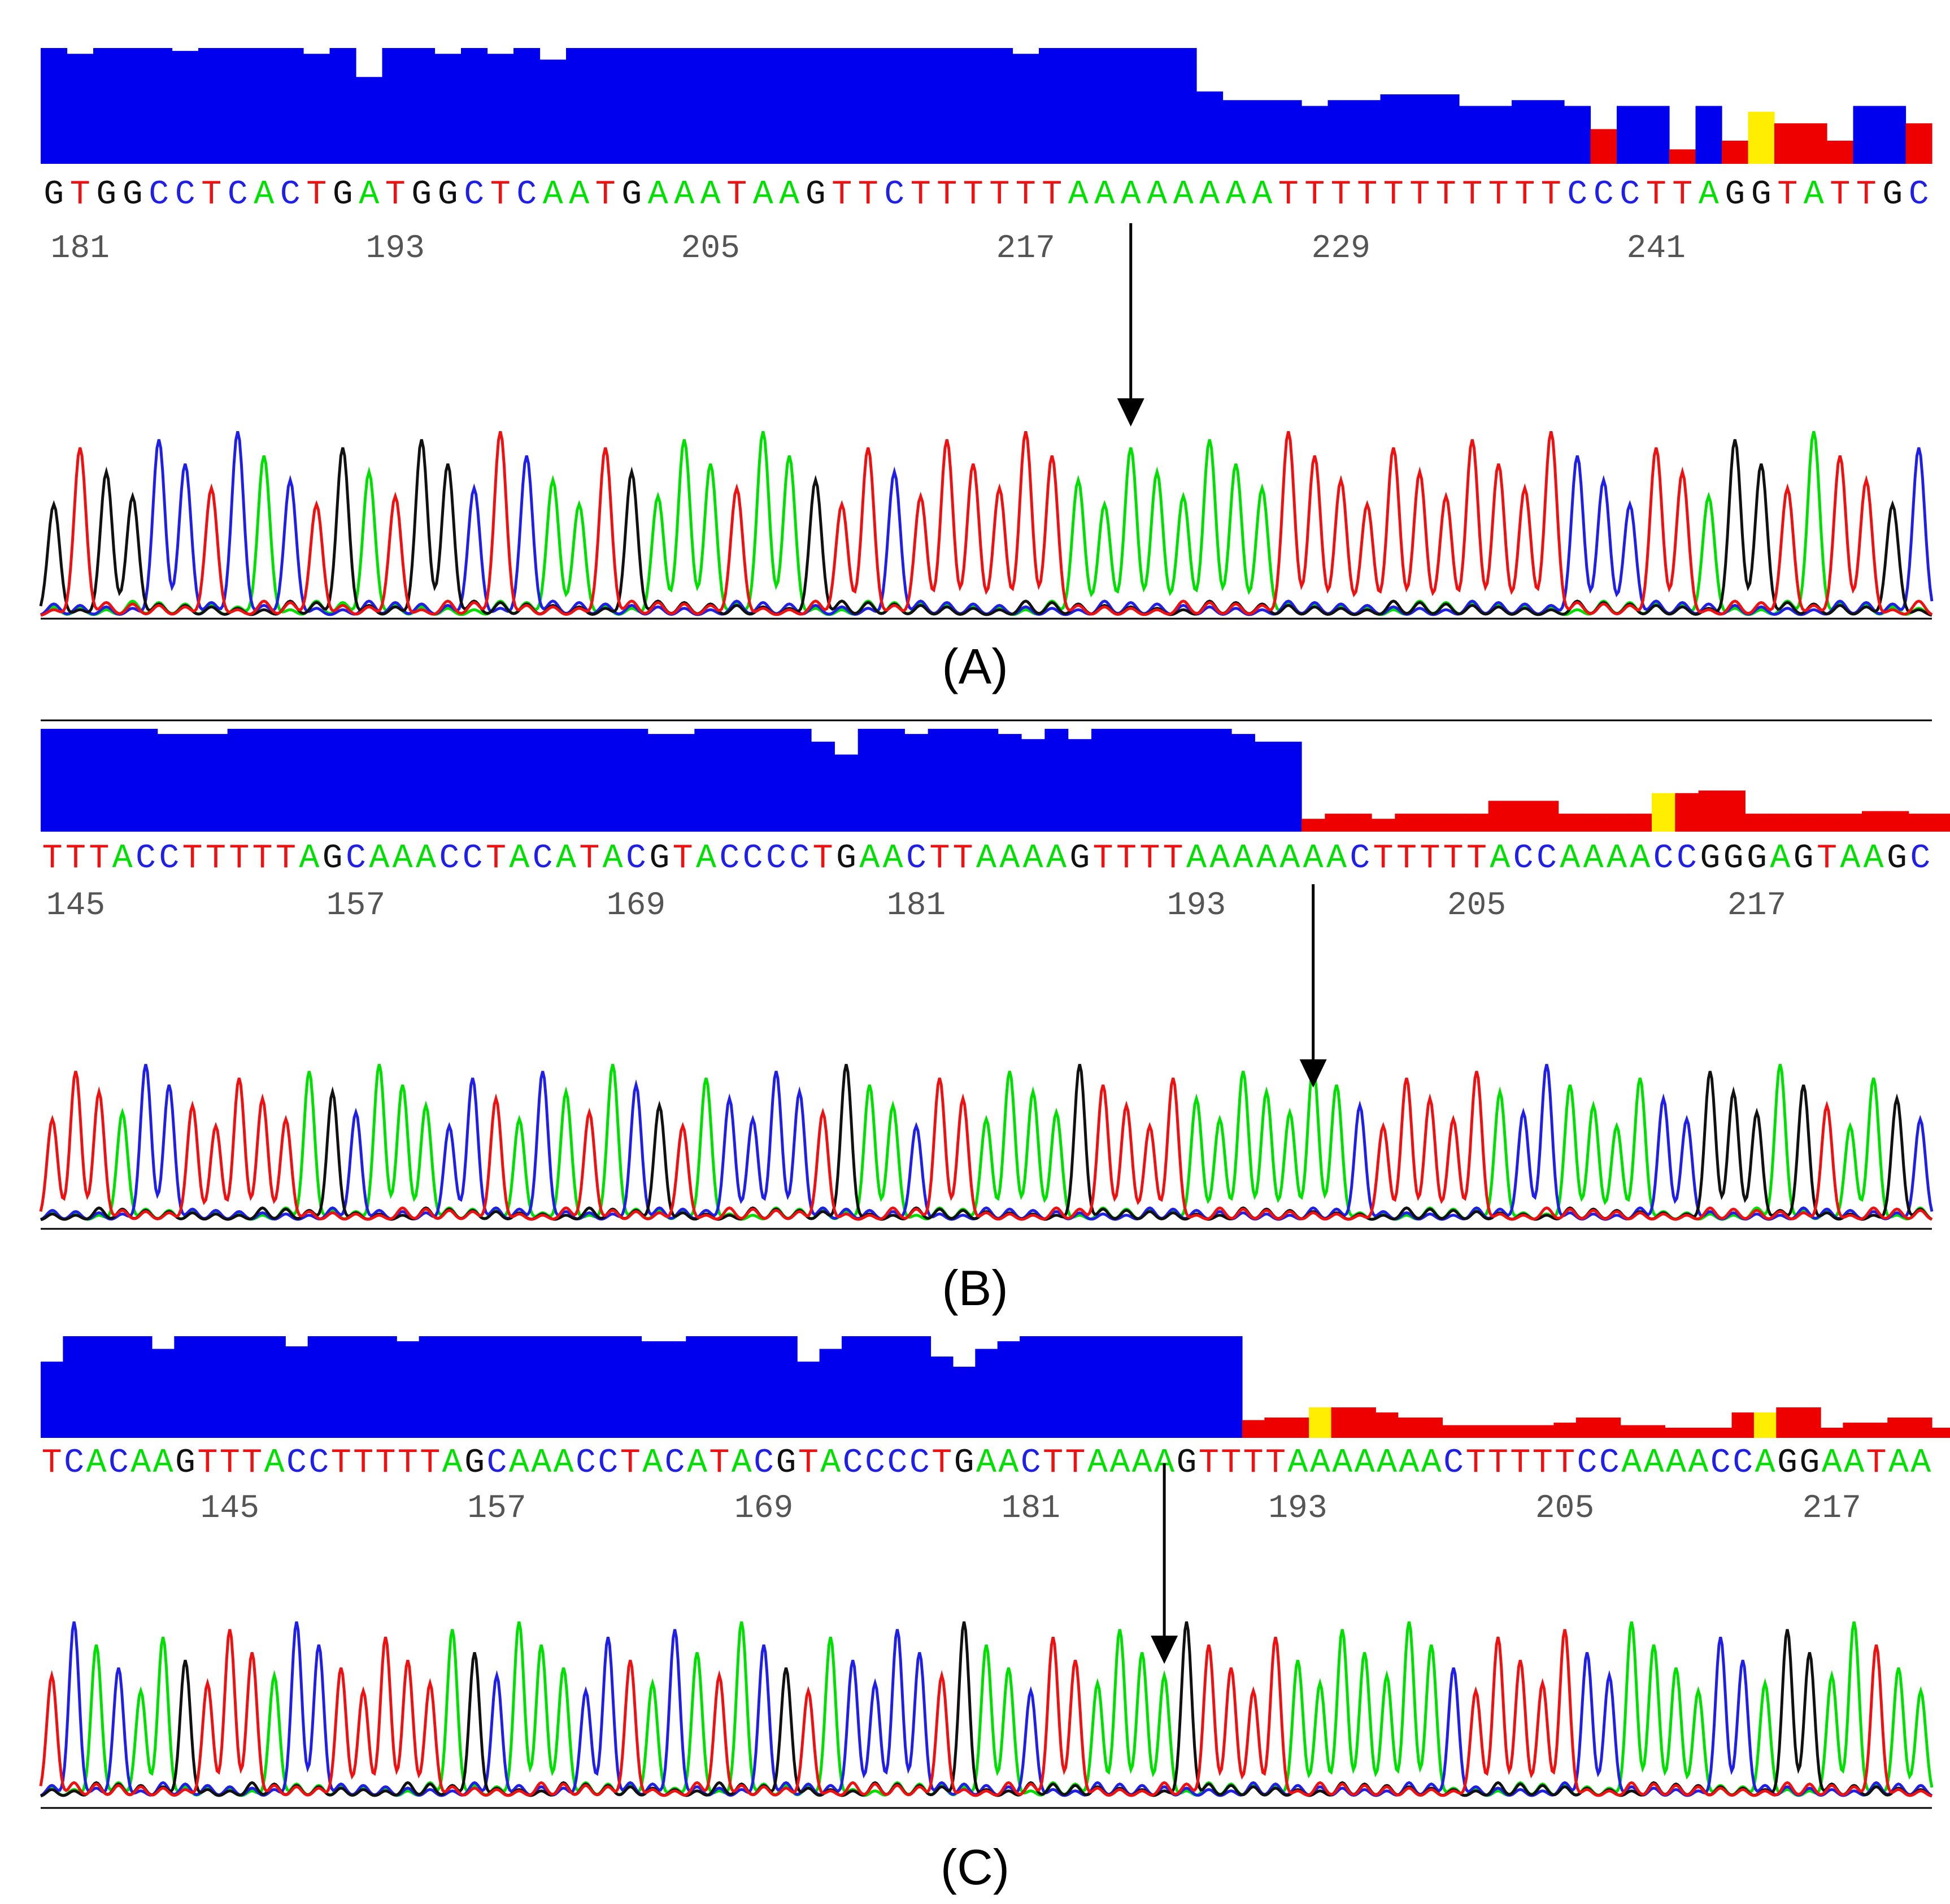  I want to click on trace-a, so click(986, 1142).